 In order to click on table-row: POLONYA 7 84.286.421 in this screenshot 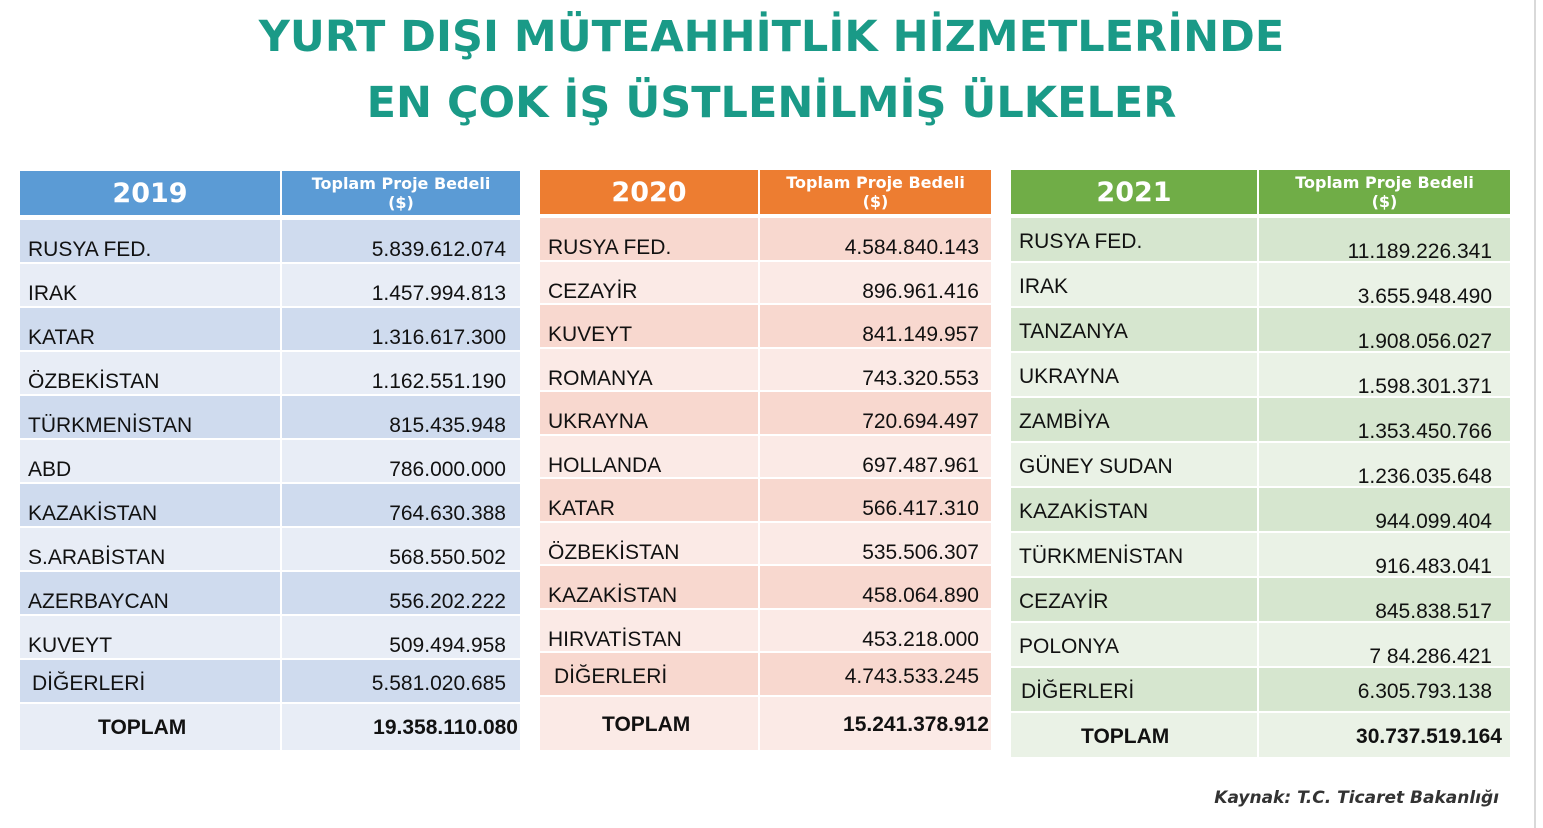, I will do `click(1260, 645)`.